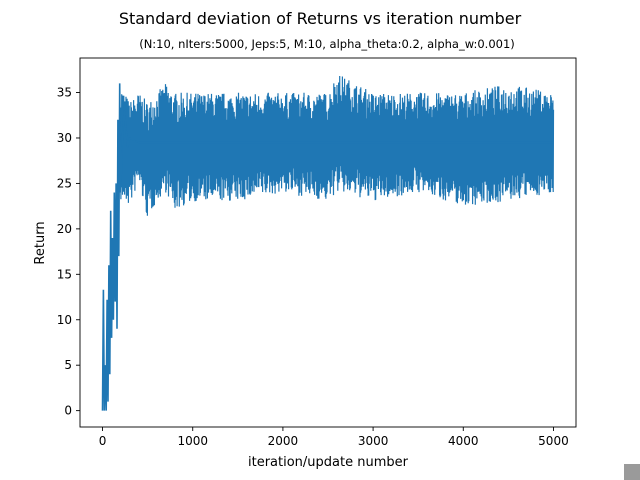  I want to click on y-tick-label: 35, so click(64, 93).